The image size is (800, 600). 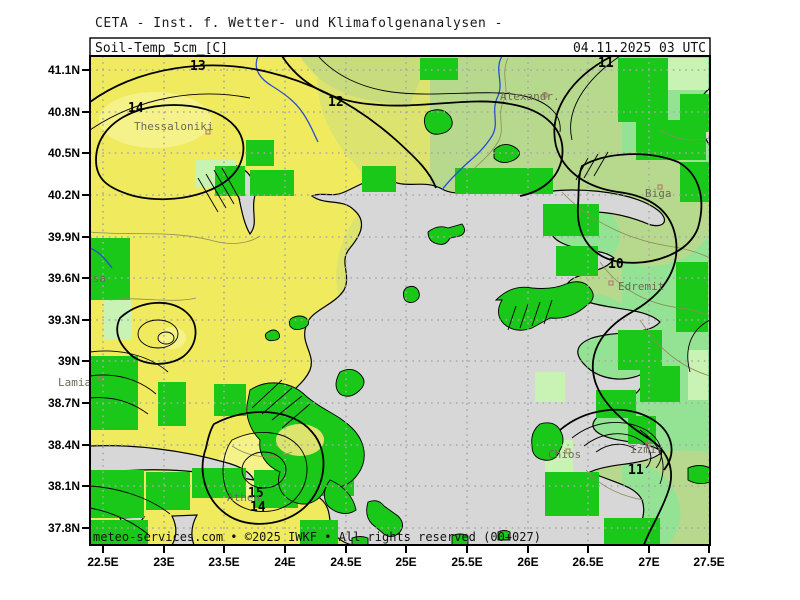 What do you see at coordinates (101, 258) in the screenshot?
I see `river-west` at bounding box center [101, 258].